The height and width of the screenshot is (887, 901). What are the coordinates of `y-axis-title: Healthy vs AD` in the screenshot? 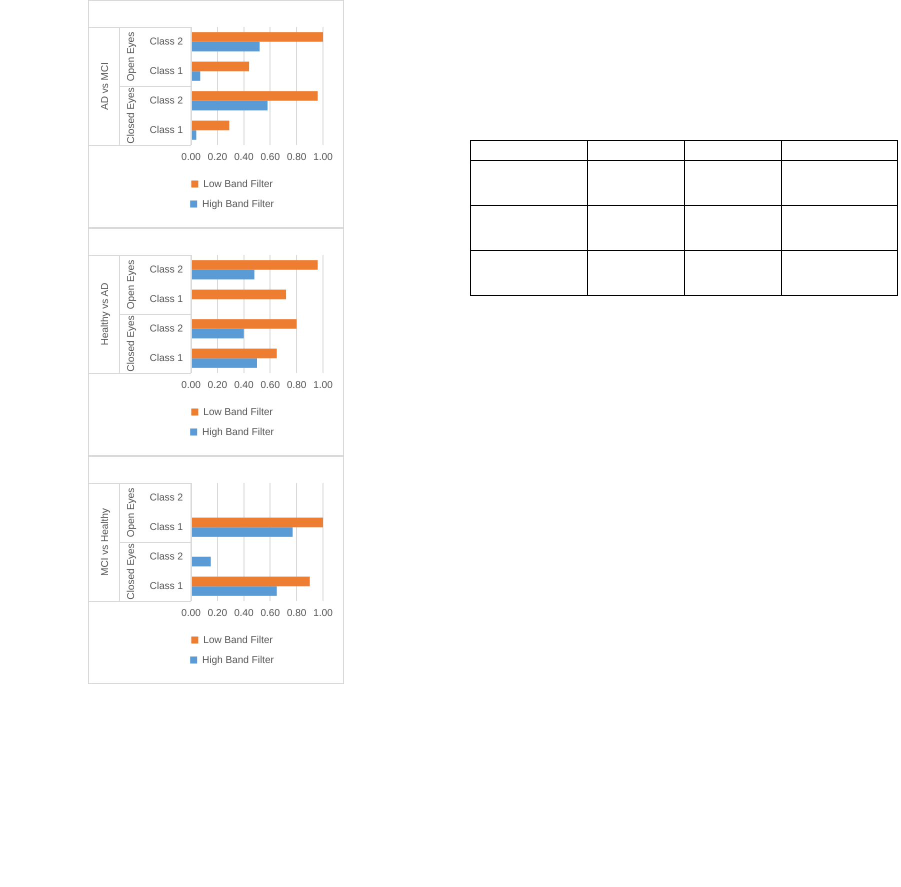 It's located at (105, 314).